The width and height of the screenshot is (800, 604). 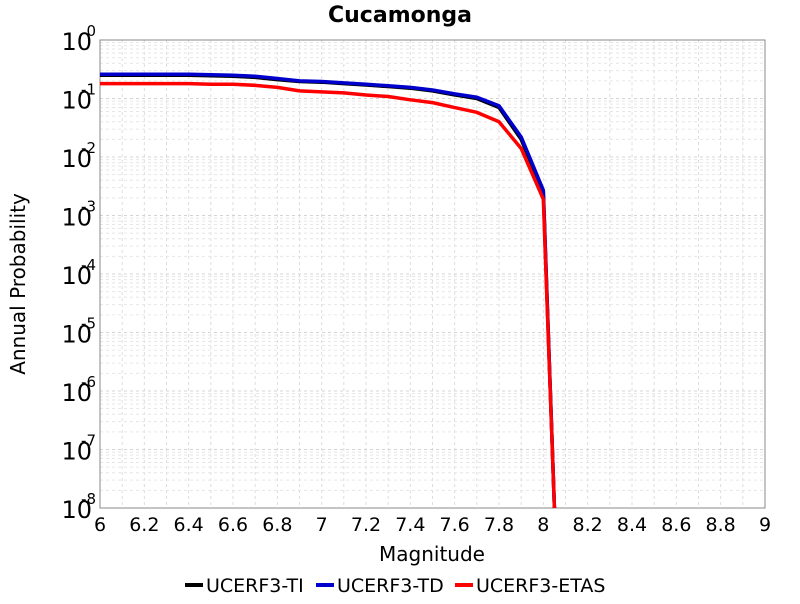 What do you see at coordinates (540, 586) in the screenshot?
I see `legend-label: UCERF3-ETAS` at bounding box center [540, 586].